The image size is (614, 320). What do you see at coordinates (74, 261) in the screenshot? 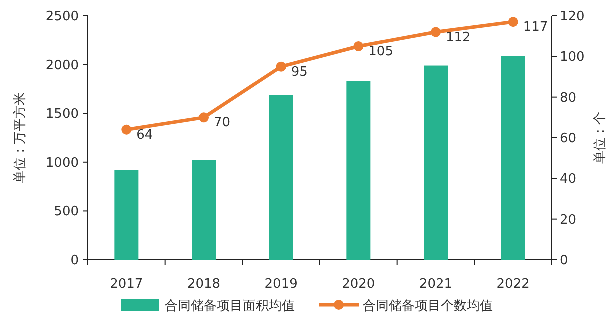
I see `y-tick-label: 0` at bounding box center [74, 261].